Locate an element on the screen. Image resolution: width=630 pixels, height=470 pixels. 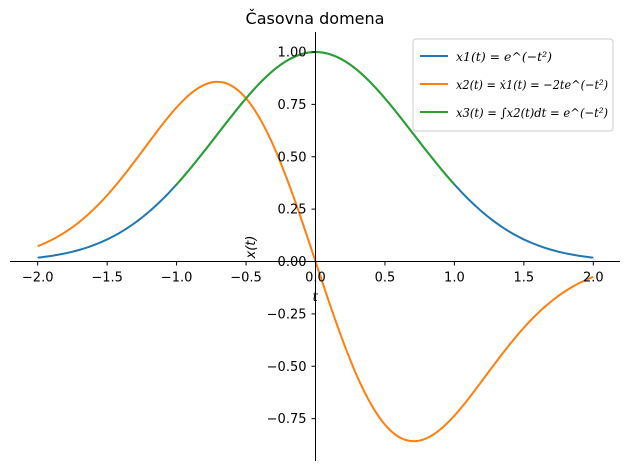
y-axis-label: x(t) is located at coordinates (251, 248).